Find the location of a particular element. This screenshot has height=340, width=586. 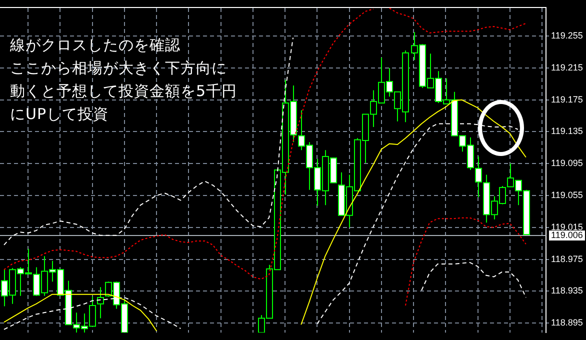

ref-line-label: 119.006 is located at coordinates (567, 235).